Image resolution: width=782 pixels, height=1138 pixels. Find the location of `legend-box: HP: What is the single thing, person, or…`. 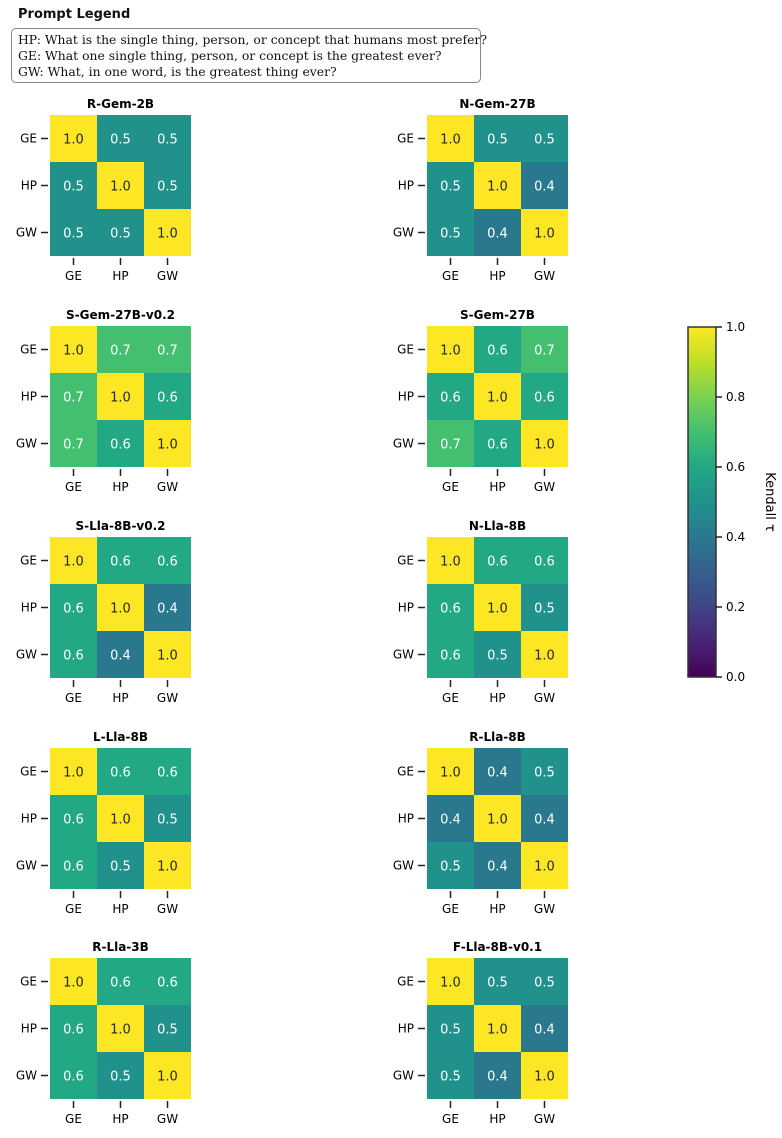

legend-box: HP: What is the single thing, person, or… is located at coordinates (249, 55).